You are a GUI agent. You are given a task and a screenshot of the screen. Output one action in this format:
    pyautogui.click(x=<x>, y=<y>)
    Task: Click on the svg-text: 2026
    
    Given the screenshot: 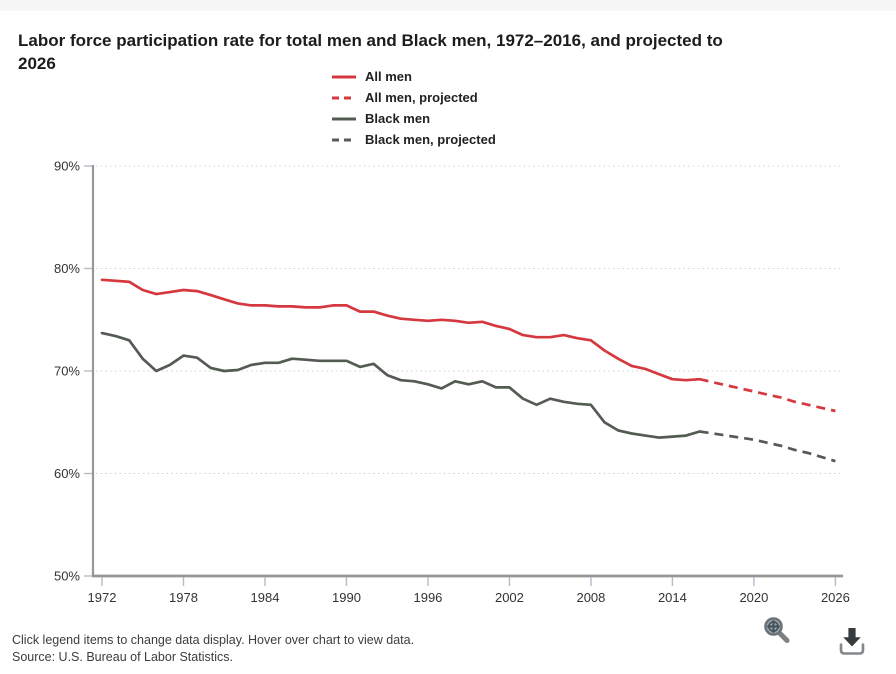 What is the action you would take?
    pyautogui.click(x=835, y=597)
    